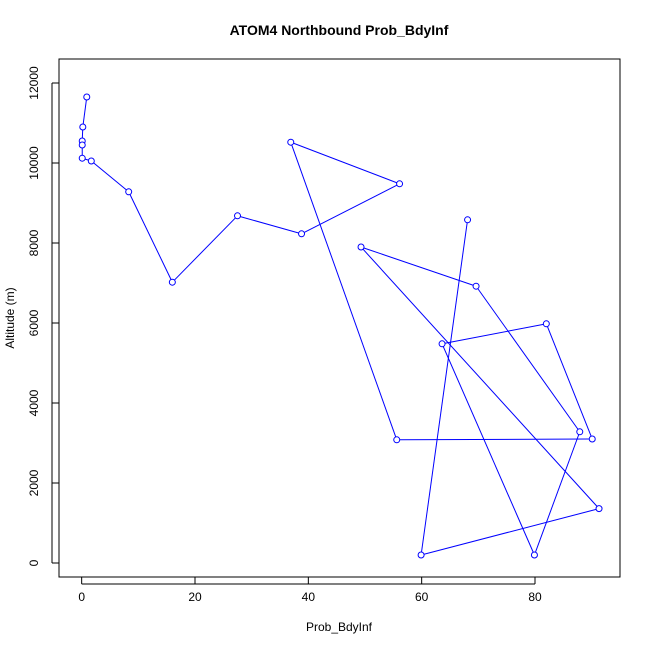 The height and width of the screenshot is (650, 650). Describe the element at coordinates (339, 30) in the screenshot. I see `chart-title: ATOM4 Northbound Prob_BdyInf` at that location.